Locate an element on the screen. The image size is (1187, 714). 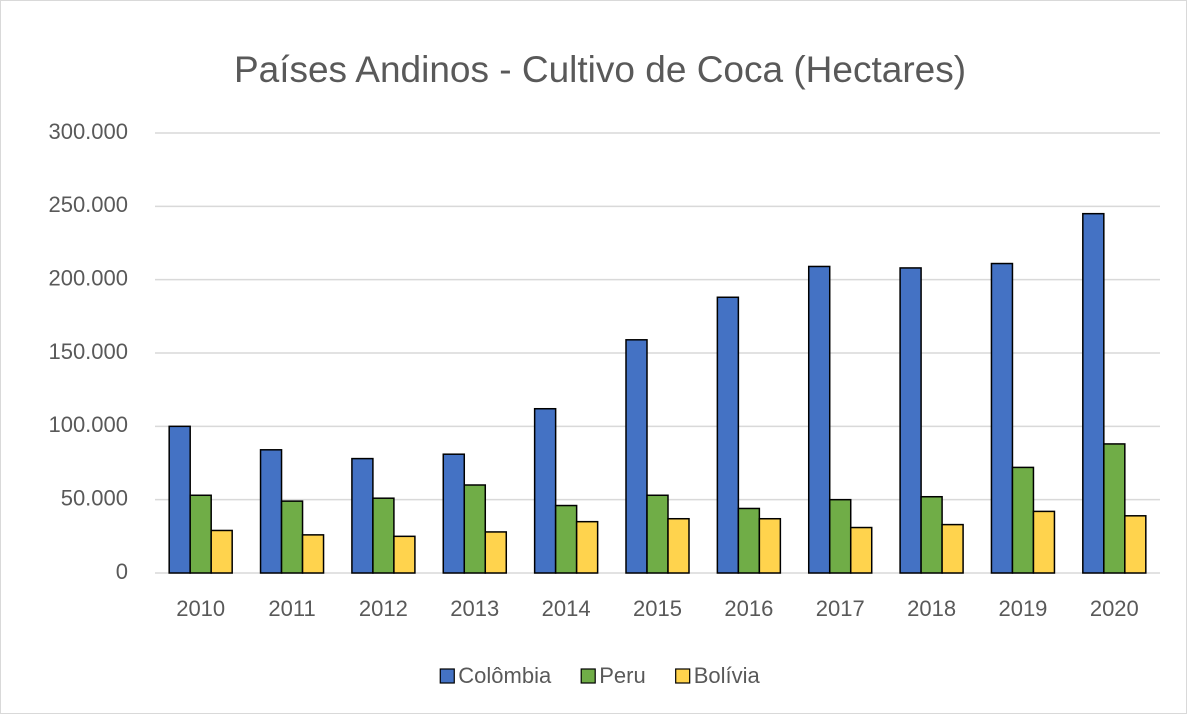
y-tick-label: 150.000 is located at coordinates (88, 351).